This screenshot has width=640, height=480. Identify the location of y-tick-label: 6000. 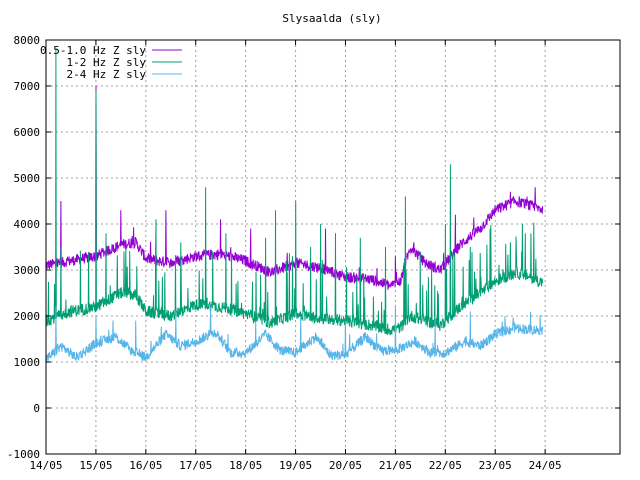
(27, 132).